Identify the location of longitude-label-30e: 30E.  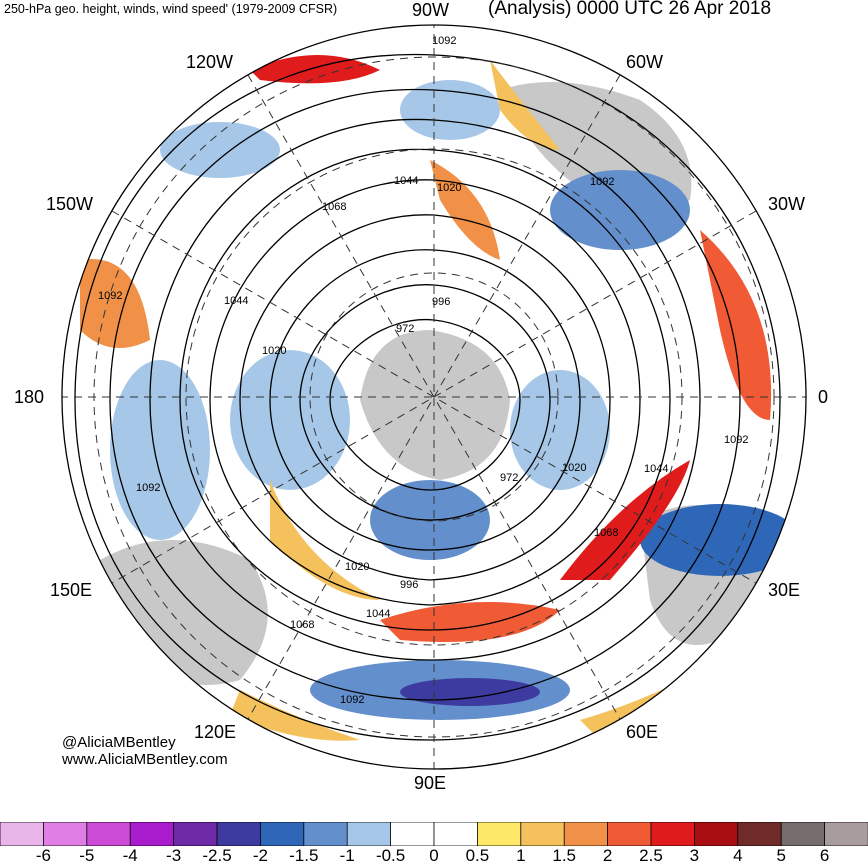
(784, 590).